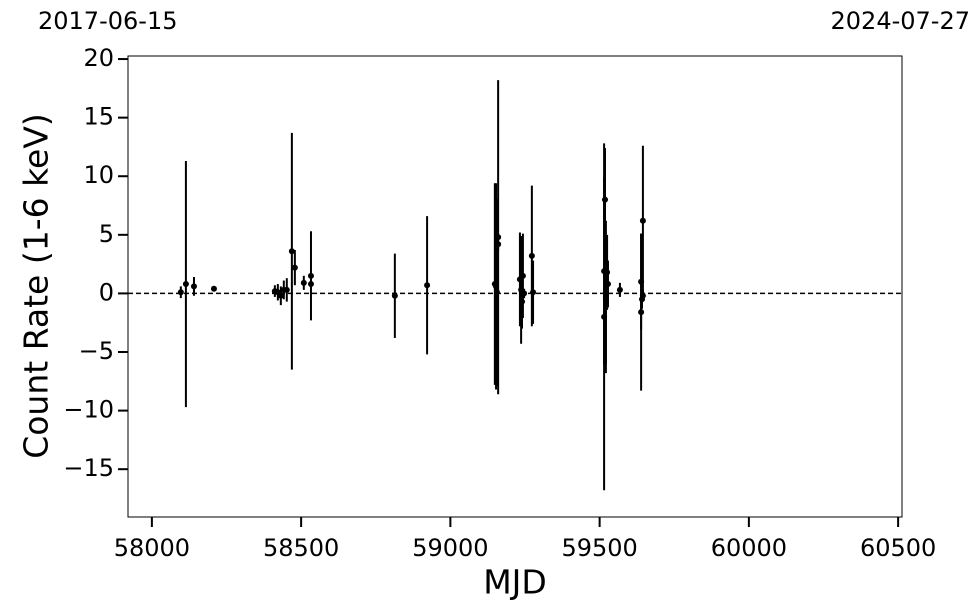 Image resolution: width=980 pixels, height=613 pixels. Describe the element at coordinates (450, 548) in the screenshot. I see `x-tick-label: 59000` at that location.